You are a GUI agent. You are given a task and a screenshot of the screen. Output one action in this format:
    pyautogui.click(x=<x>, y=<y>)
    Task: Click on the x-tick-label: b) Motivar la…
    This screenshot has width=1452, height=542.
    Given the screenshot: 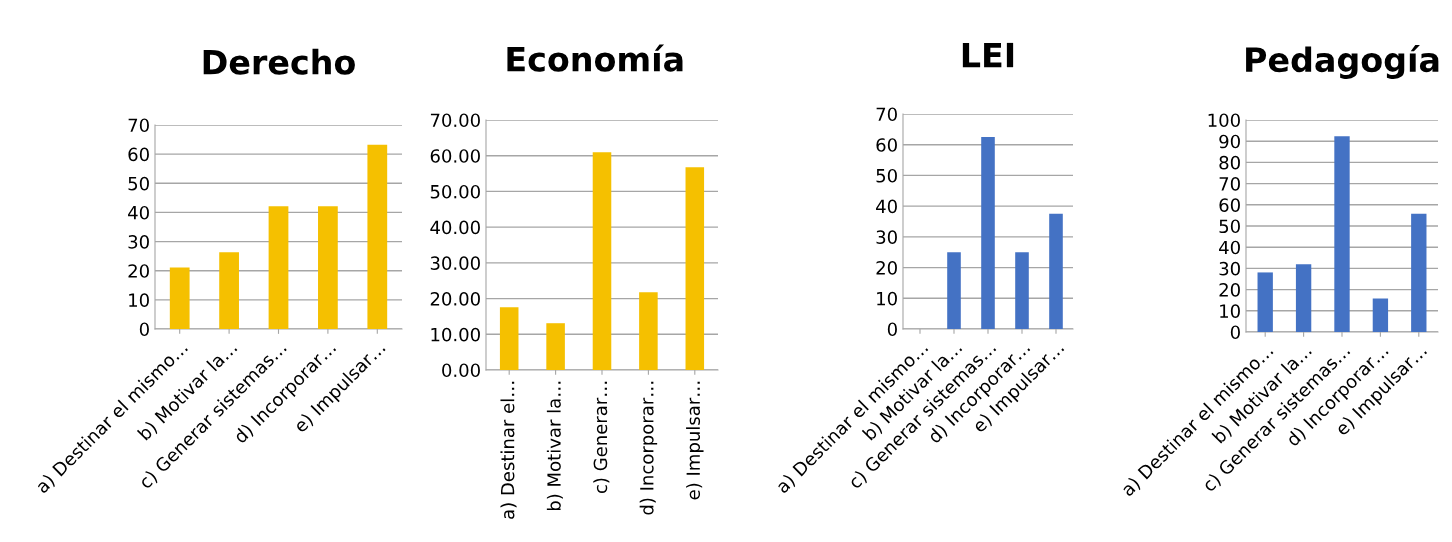 What is the action you would take?
    pyautogui.click(x=554, y=446)
    